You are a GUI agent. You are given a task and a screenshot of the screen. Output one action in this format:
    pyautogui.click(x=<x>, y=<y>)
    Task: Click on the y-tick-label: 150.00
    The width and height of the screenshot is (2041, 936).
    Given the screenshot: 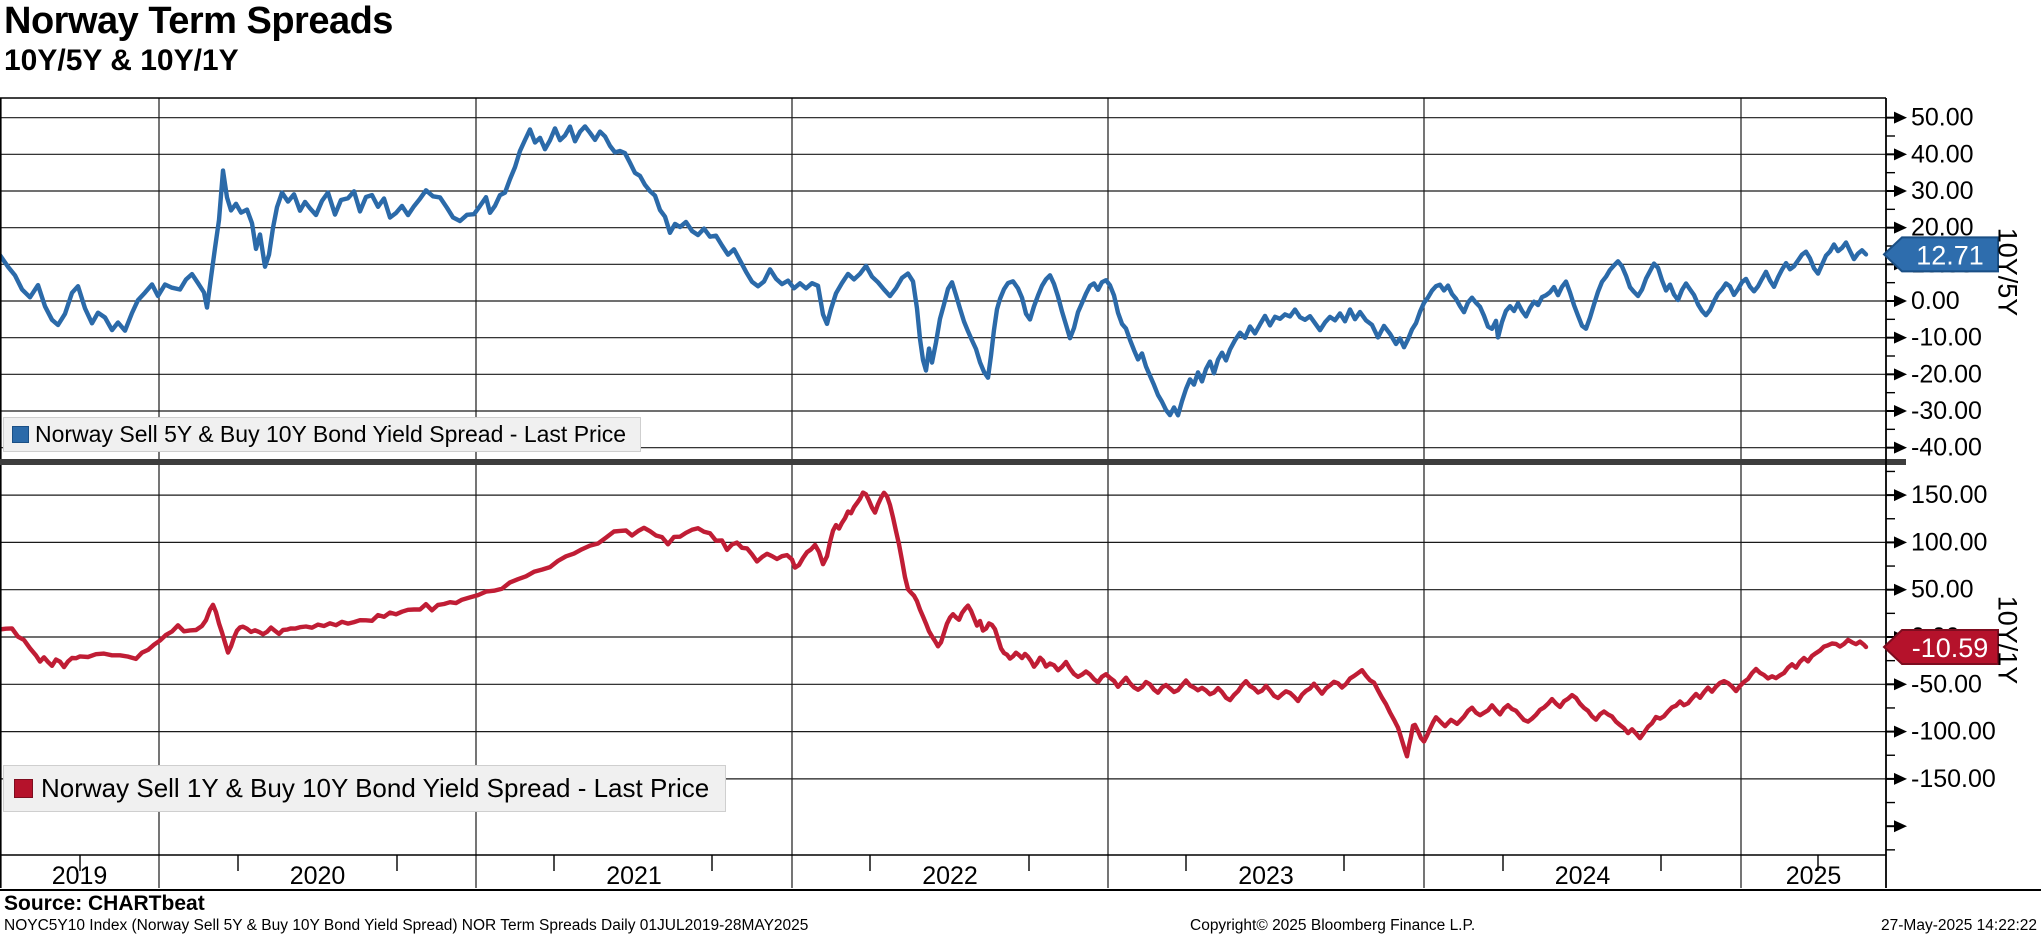 What is the action you would take?
    pyautogui.click(x=1949, y=495)
    